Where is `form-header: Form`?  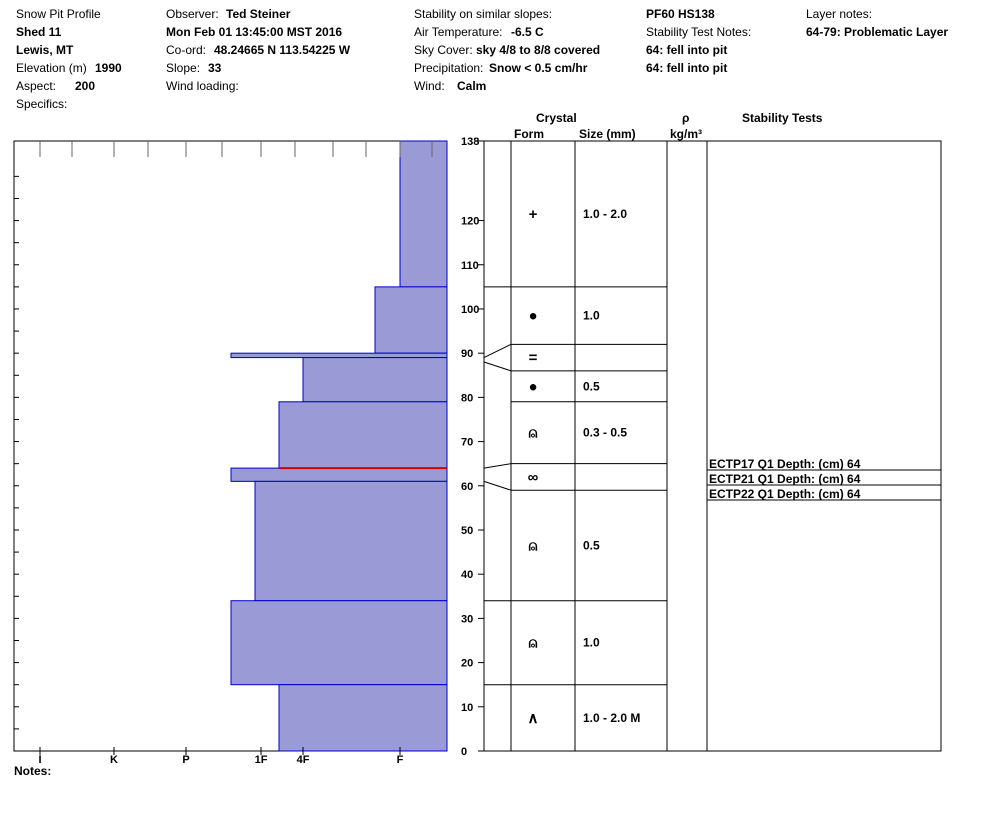 form-header: Form is located at coordinates (529, 134).